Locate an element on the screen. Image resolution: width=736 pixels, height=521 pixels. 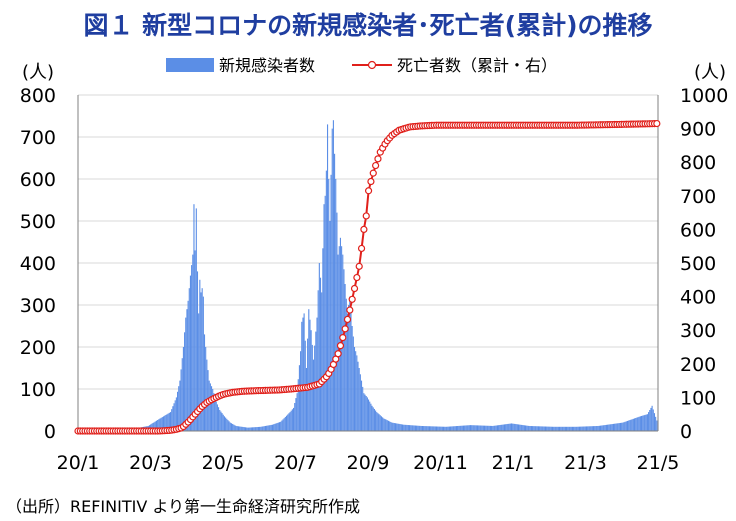
left-tick-label: 700 is located at coordinates (38, 138).